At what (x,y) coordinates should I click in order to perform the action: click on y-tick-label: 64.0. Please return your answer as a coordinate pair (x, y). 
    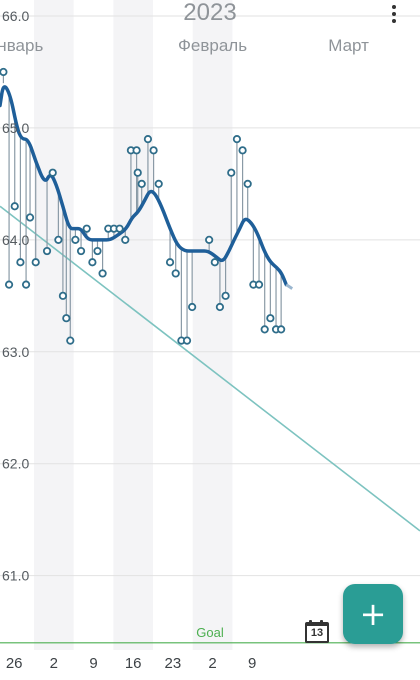
    Looking at the image, I should click on (15, 240).